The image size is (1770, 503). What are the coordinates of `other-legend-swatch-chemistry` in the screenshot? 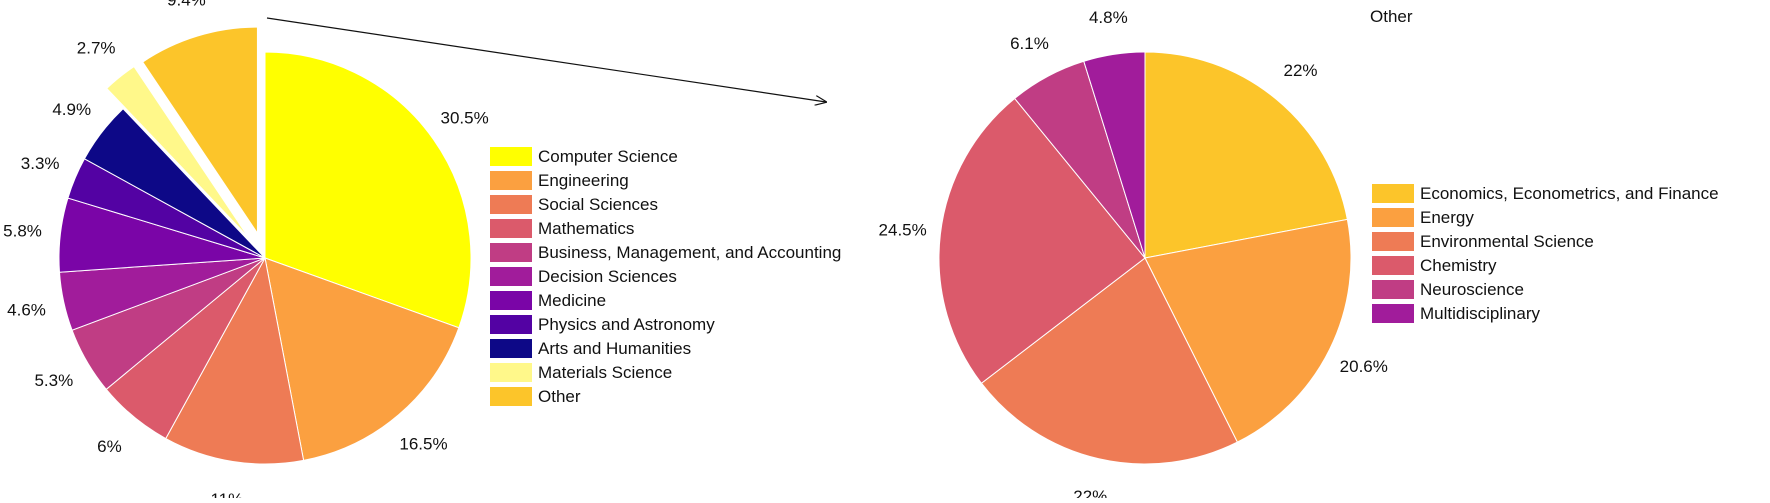 It's located at (1393, 265).